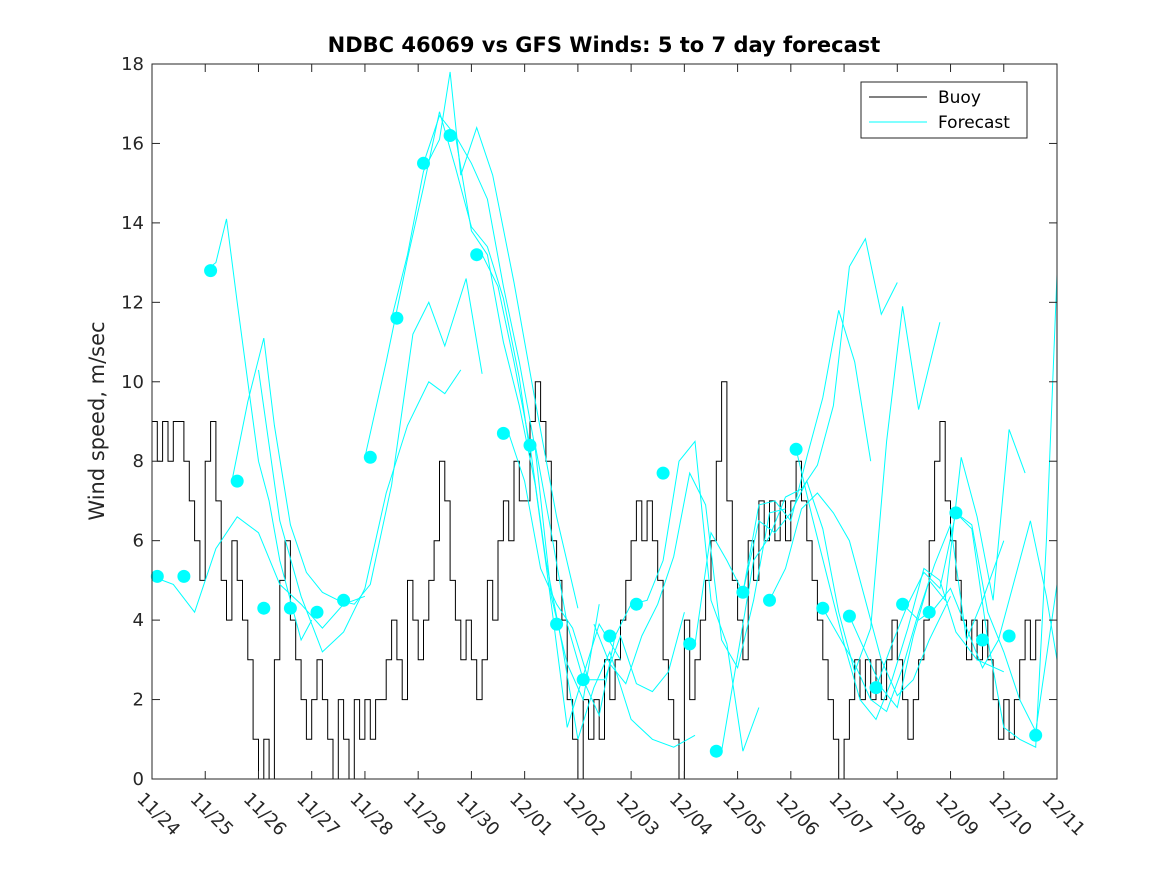 The image size is (1167, 875). Describe the element at coordinates (97, 420) in the screenshot. I see `y-axis-label: Wind speed, m/sec` at that location.